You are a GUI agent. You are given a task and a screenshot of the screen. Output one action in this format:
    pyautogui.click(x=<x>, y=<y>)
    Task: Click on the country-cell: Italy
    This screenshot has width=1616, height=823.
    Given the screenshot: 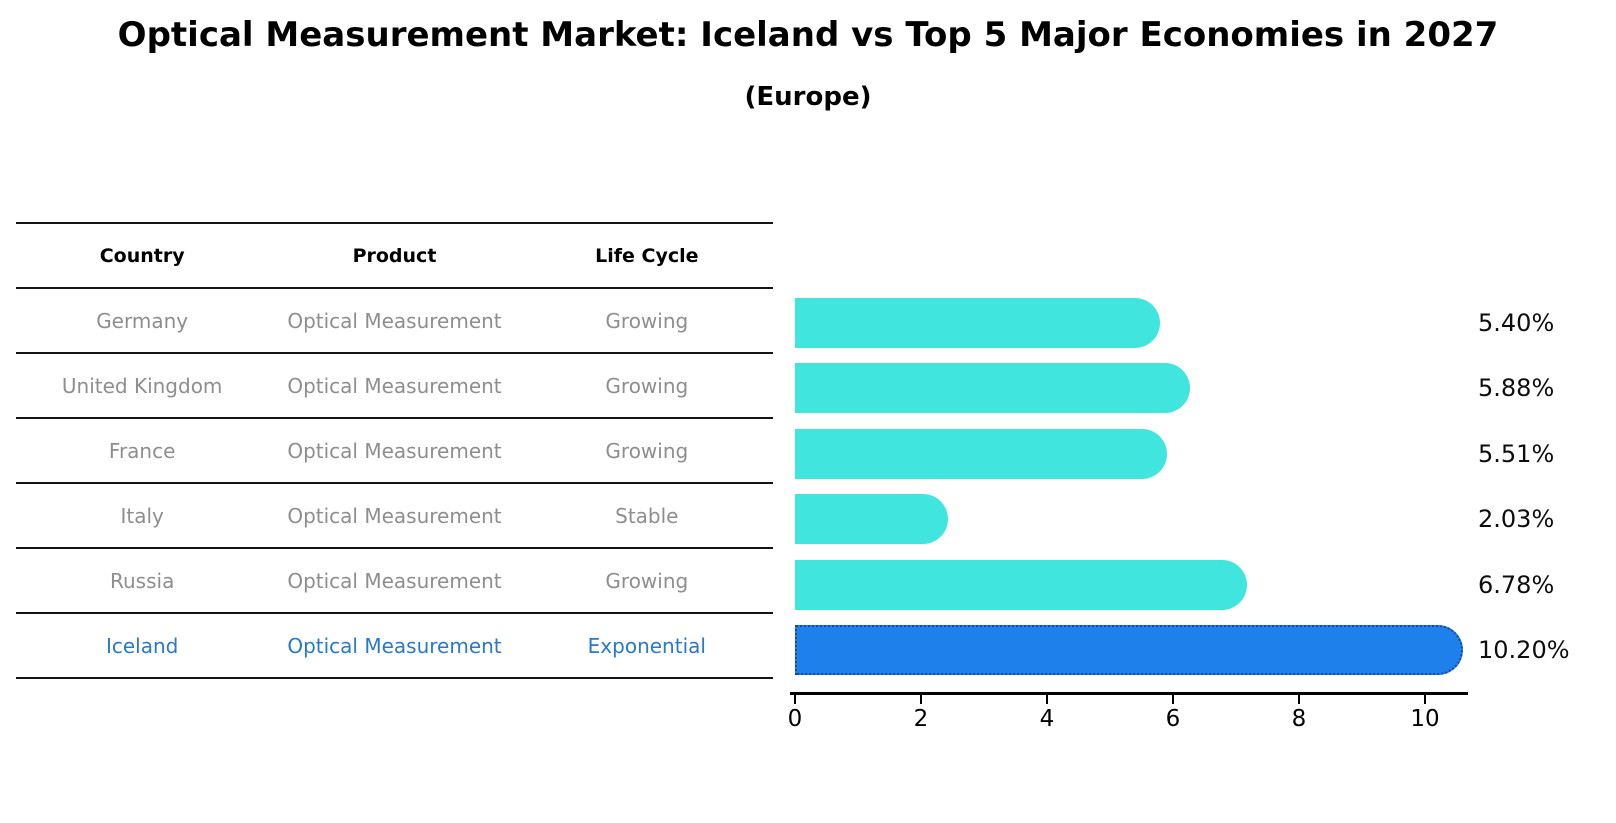 What is the action you would take?
    pyautogui.click(x=142, y=515)
    